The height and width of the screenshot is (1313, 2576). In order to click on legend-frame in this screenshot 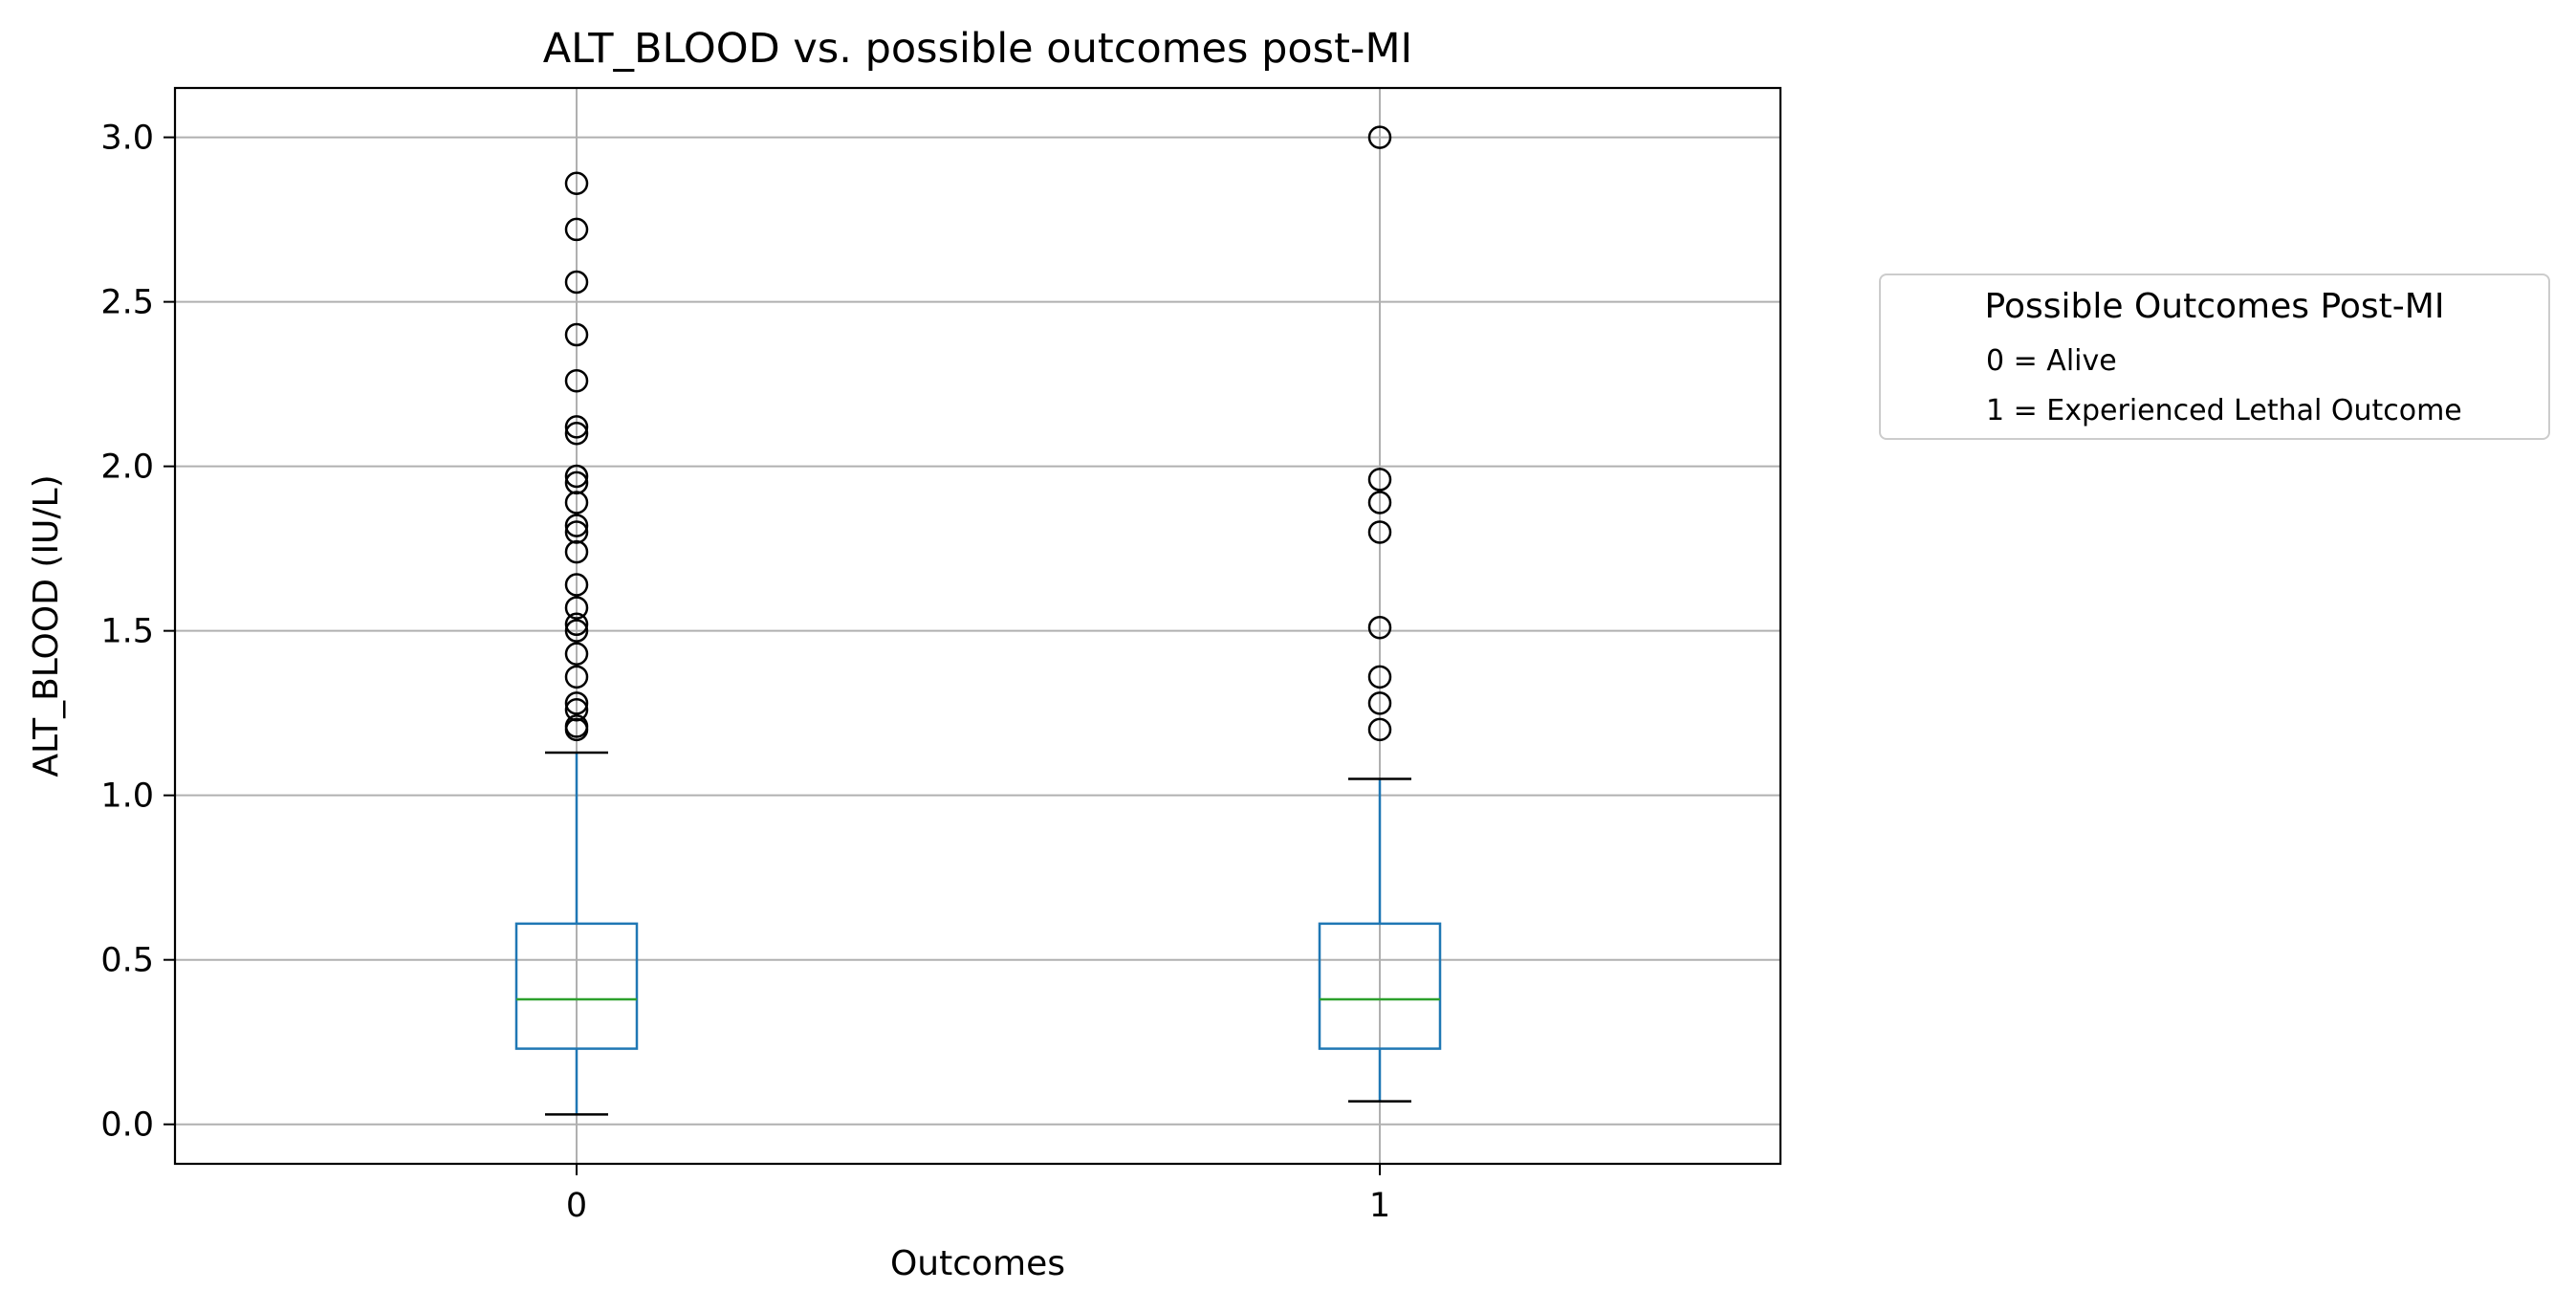, I will do `click(2214, 357)`.